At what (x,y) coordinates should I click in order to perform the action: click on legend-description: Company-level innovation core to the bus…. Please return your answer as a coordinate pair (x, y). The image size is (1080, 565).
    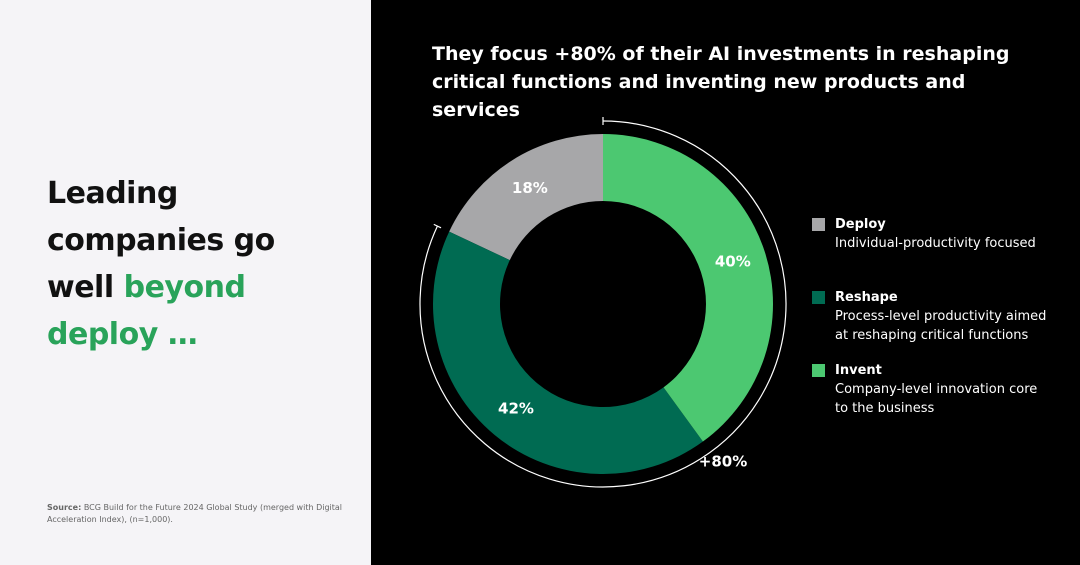
    Looking at the image, I should click on (936, 399).